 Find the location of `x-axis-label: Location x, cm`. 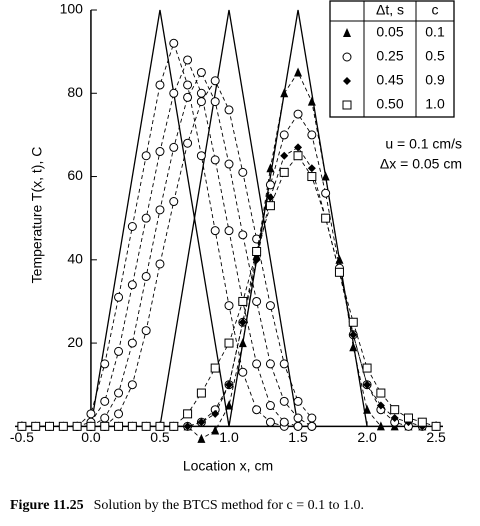

x-axis-label: Location x, cm is located at coordinates (228, 466).